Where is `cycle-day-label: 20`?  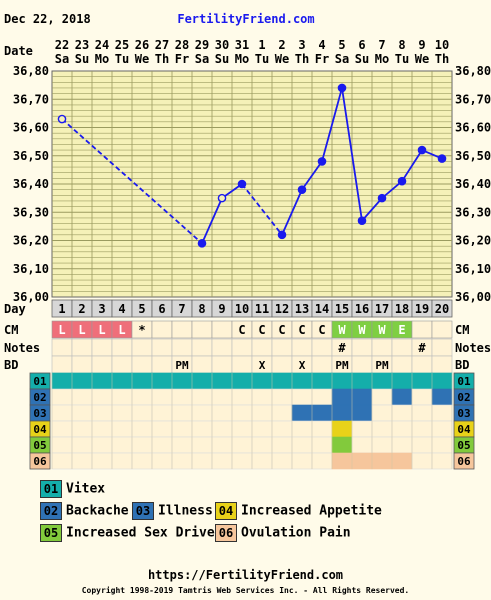 cycle-day-label: 20 is located at coordinates (442, 309).